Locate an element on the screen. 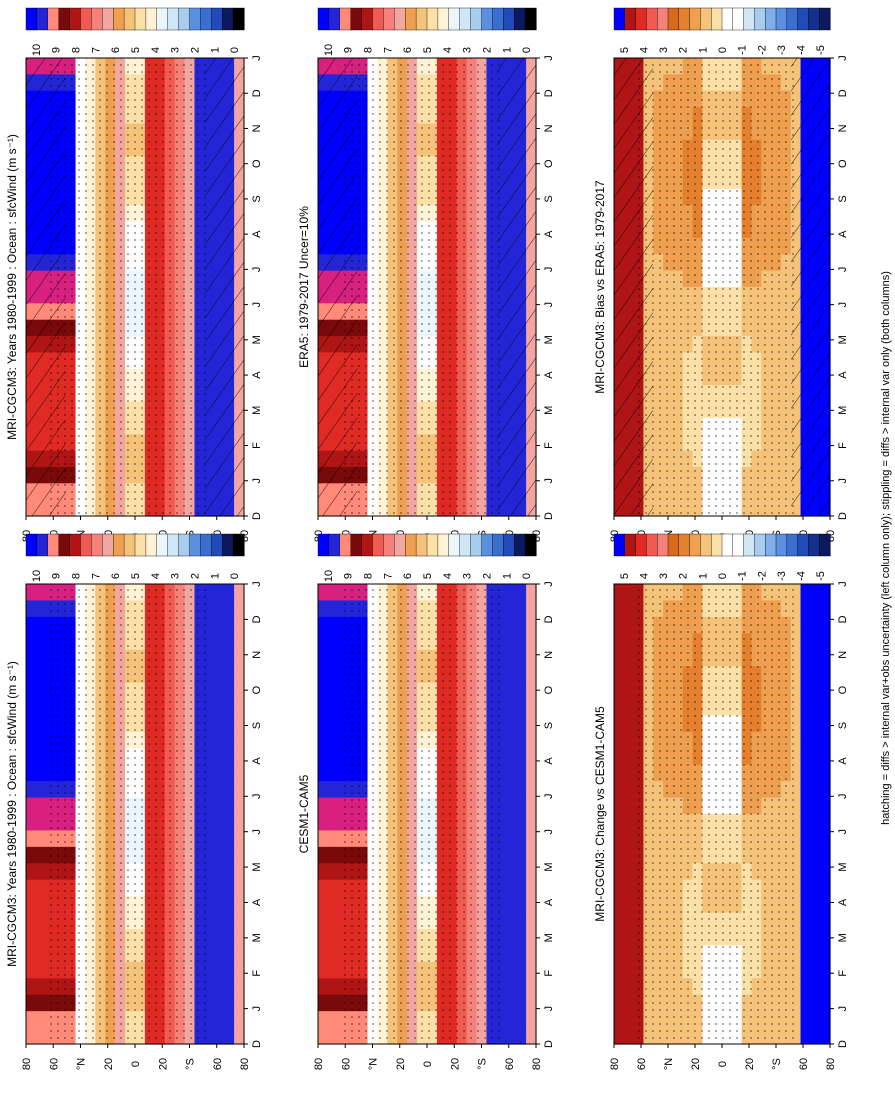 The image size is (895, 1097). colorbar-label: 4 is located at coordinates (644, 50).